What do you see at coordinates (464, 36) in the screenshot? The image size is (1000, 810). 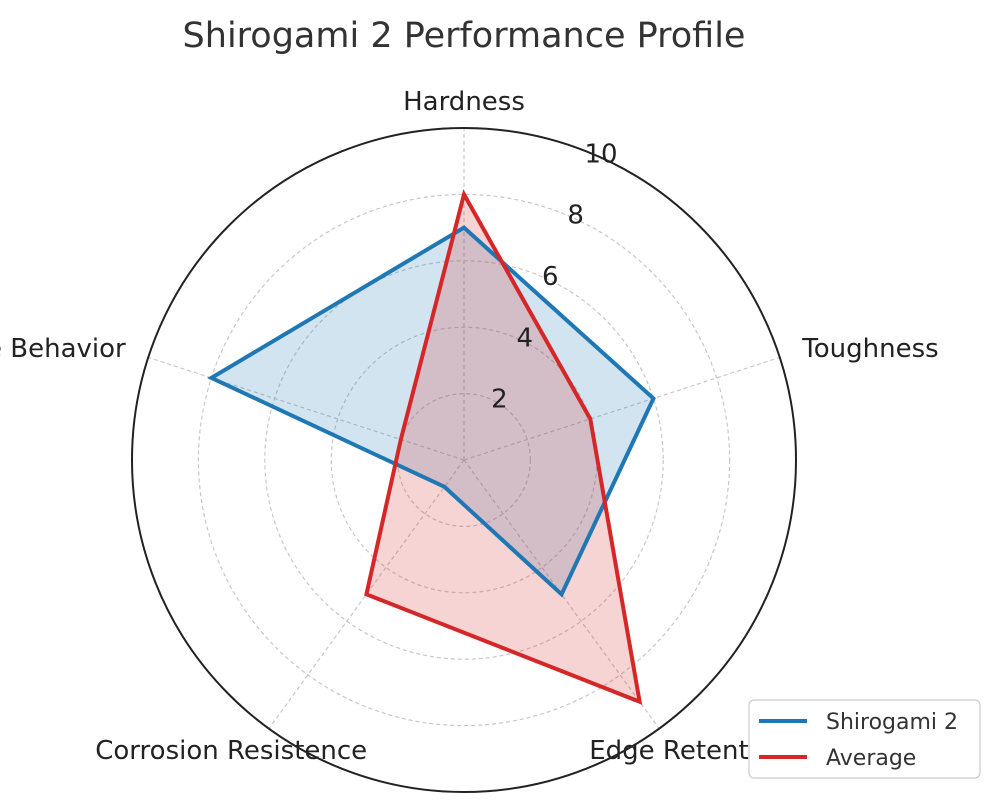 I see `chart-title: Shirogami 2 Performance Profile` at bounding box center [464, 36].